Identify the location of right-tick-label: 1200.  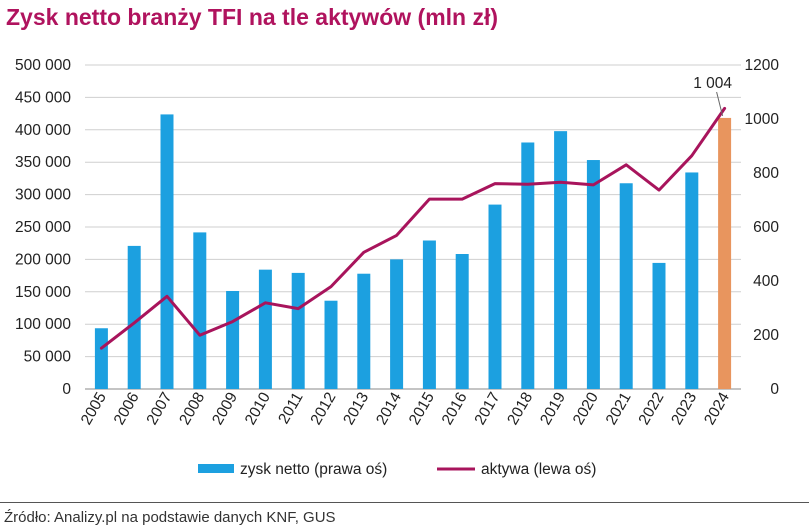
(762, 65).